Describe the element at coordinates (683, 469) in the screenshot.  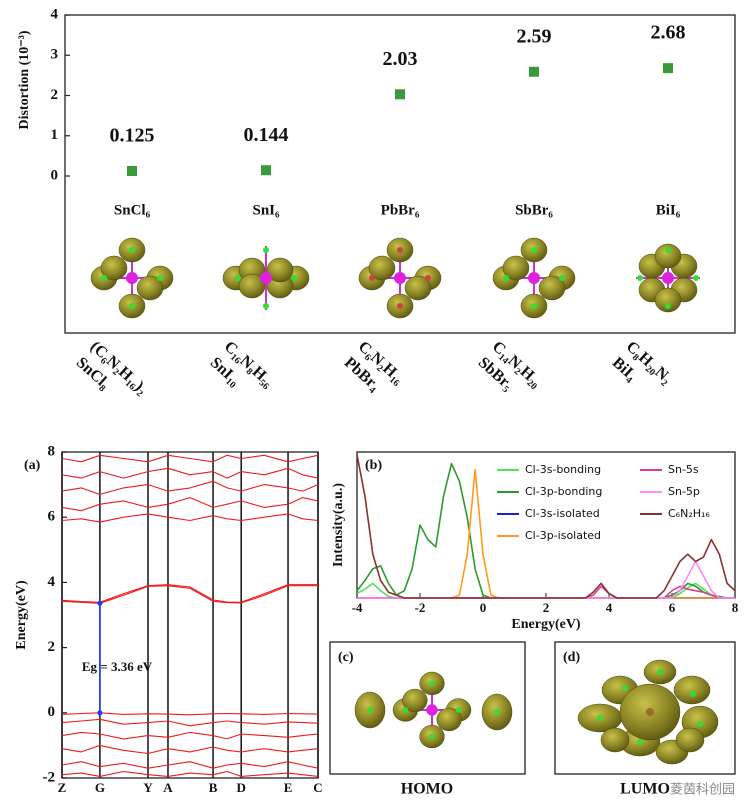
I see `legend-label: Sn-5s` at that location.